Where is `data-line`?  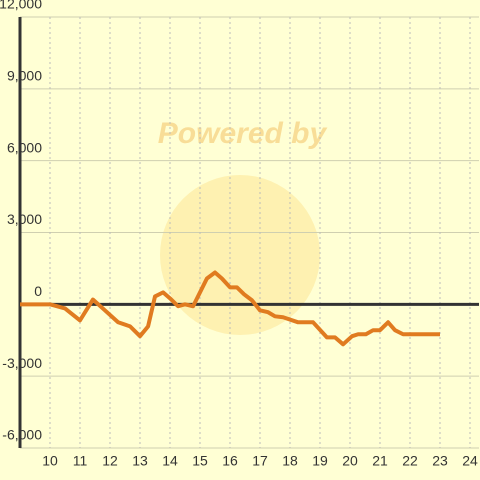 data-line is located at coordinates (230, 308).